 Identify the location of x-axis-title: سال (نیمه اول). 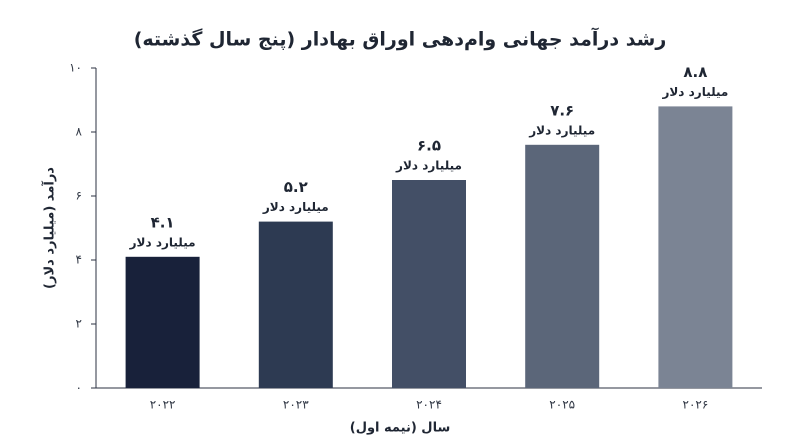
(400, 428).